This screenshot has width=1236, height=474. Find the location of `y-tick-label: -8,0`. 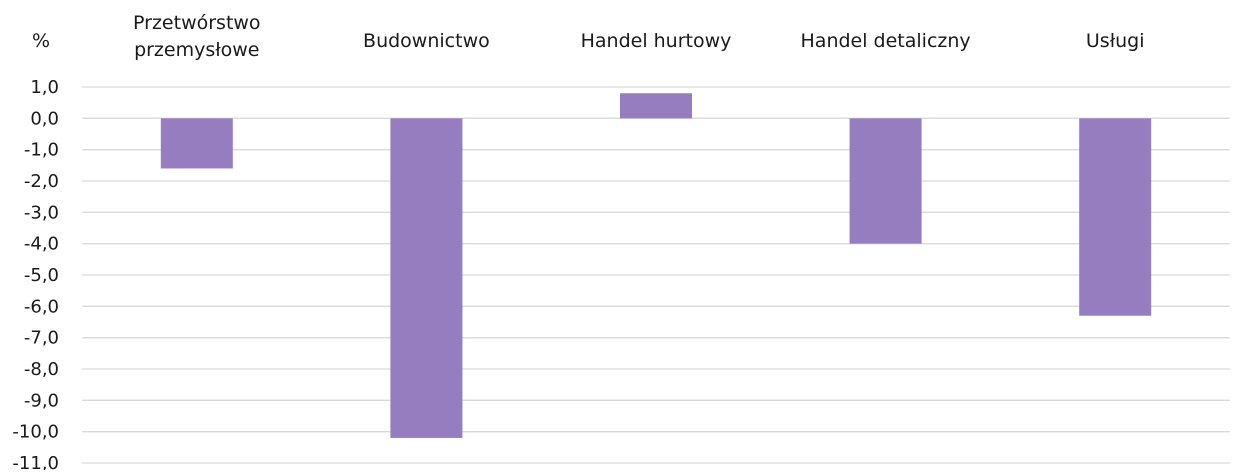

y-tick-label: -8,0 is located at coordinates (41, 369).